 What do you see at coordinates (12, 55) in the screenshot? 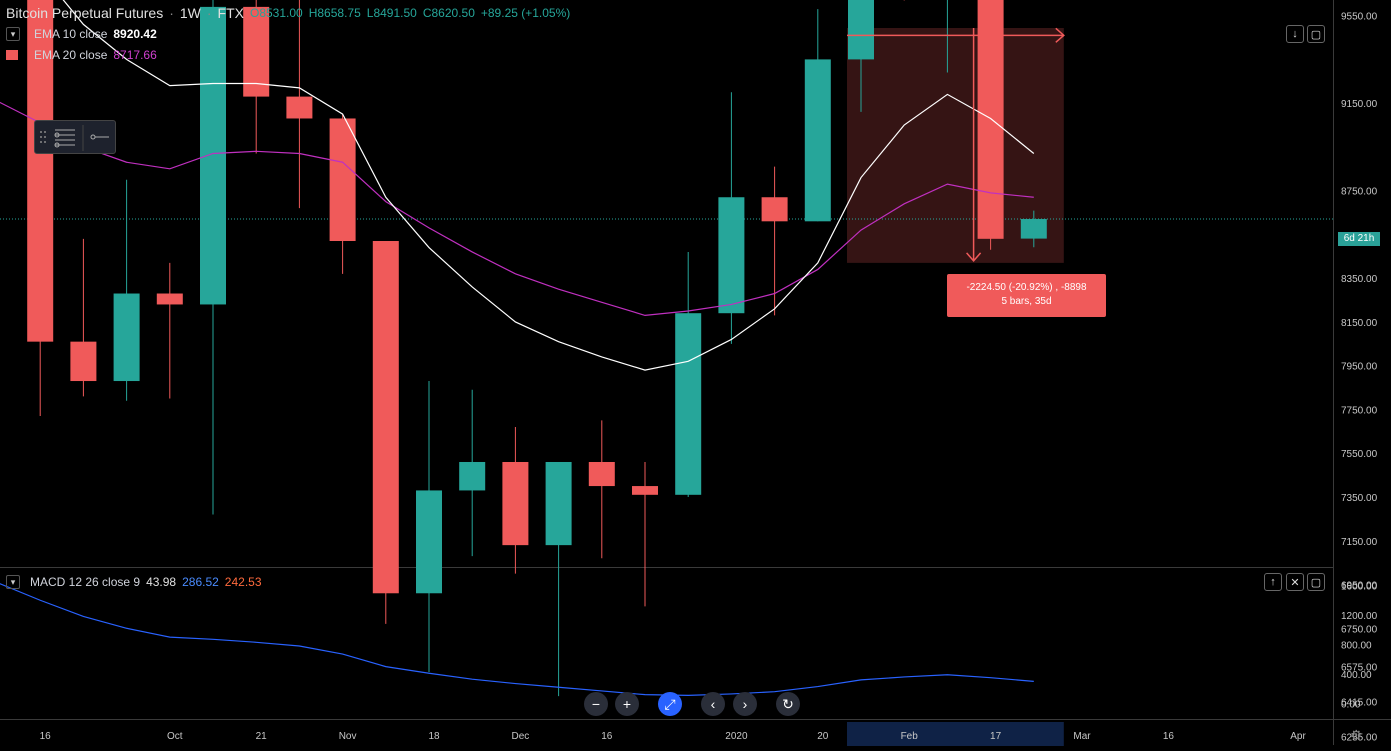
I see `series-color-swatch` at bounding box center [12, 55].